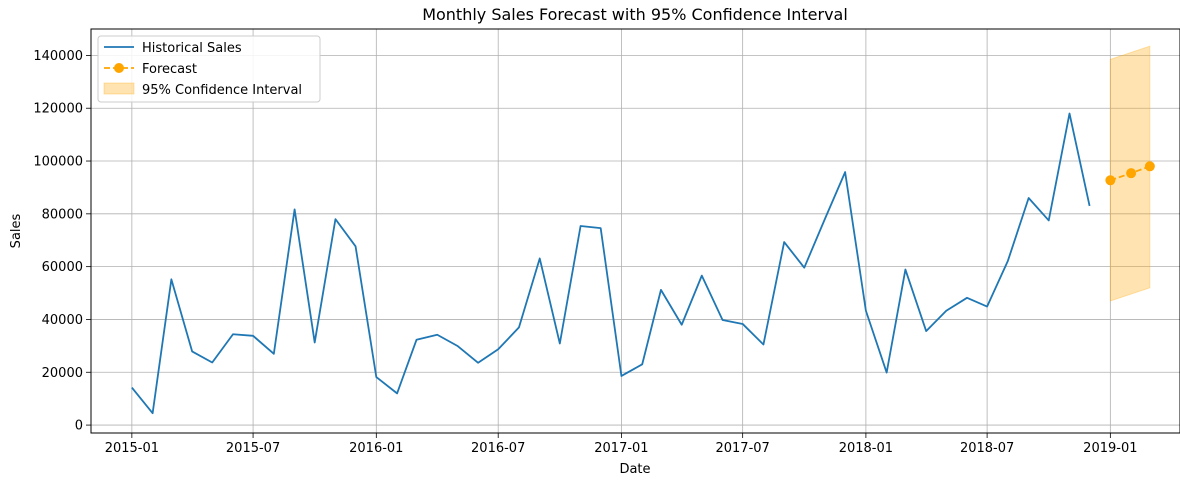 This screenshot has height=487, width=1180. I want to click on x-tick-label: 2016-01, so click(376, 448).